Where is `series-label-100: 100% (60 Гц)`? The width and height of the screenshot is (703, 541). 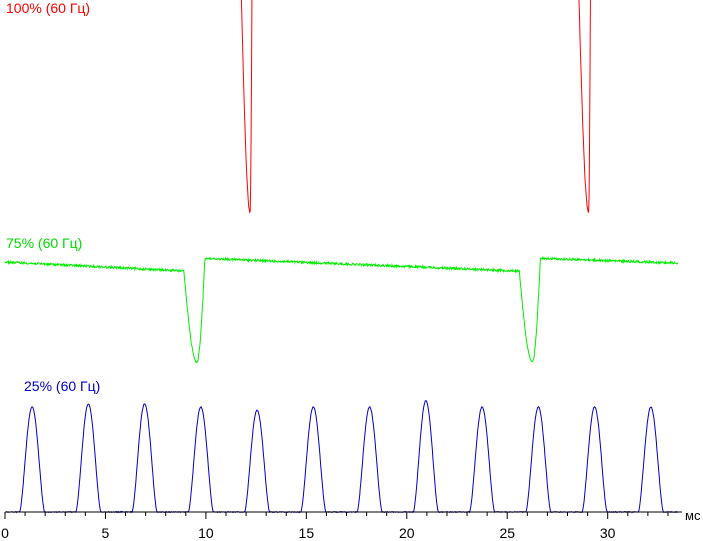
series-label-100: 100% (60 Гц) is located at coordinates (48, 8).